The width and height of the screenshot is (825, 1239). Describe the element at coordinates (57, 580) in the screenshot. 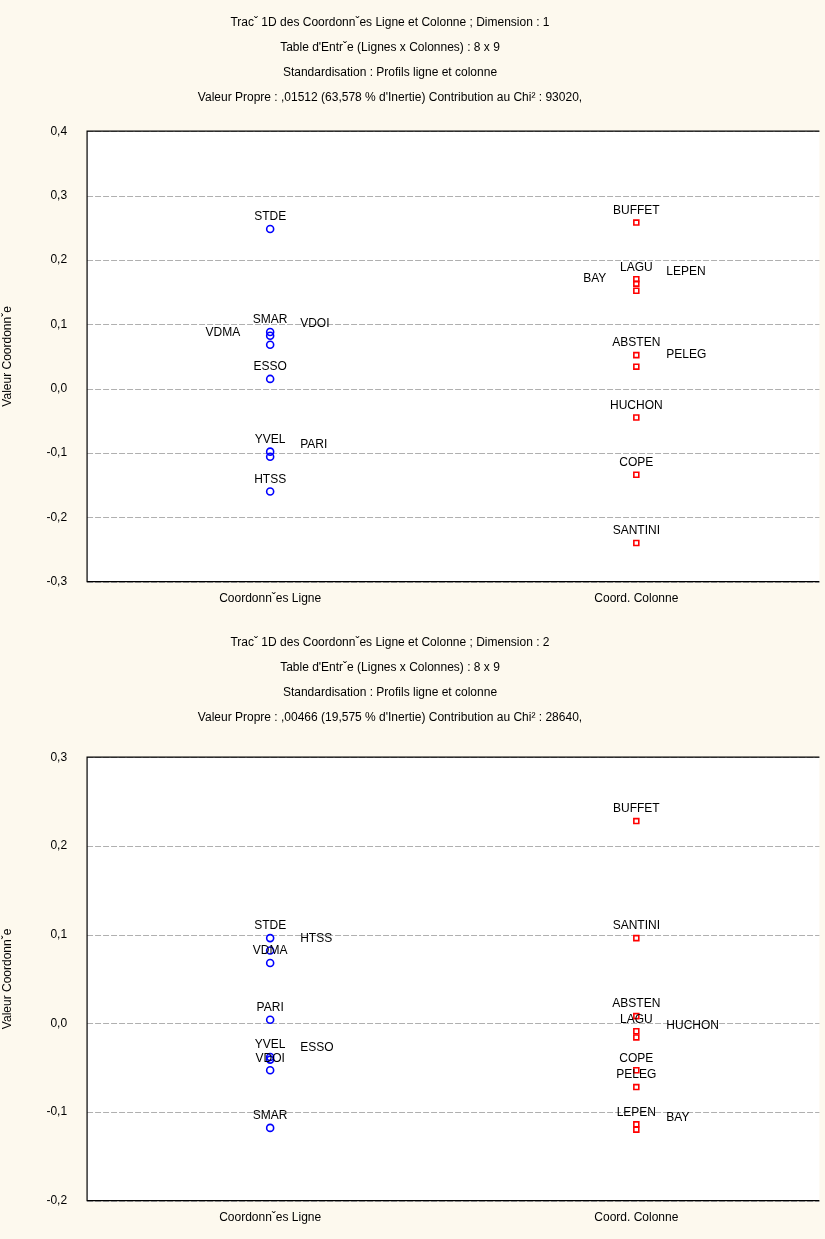

I see `y-tick-label: -0,3` at that location.